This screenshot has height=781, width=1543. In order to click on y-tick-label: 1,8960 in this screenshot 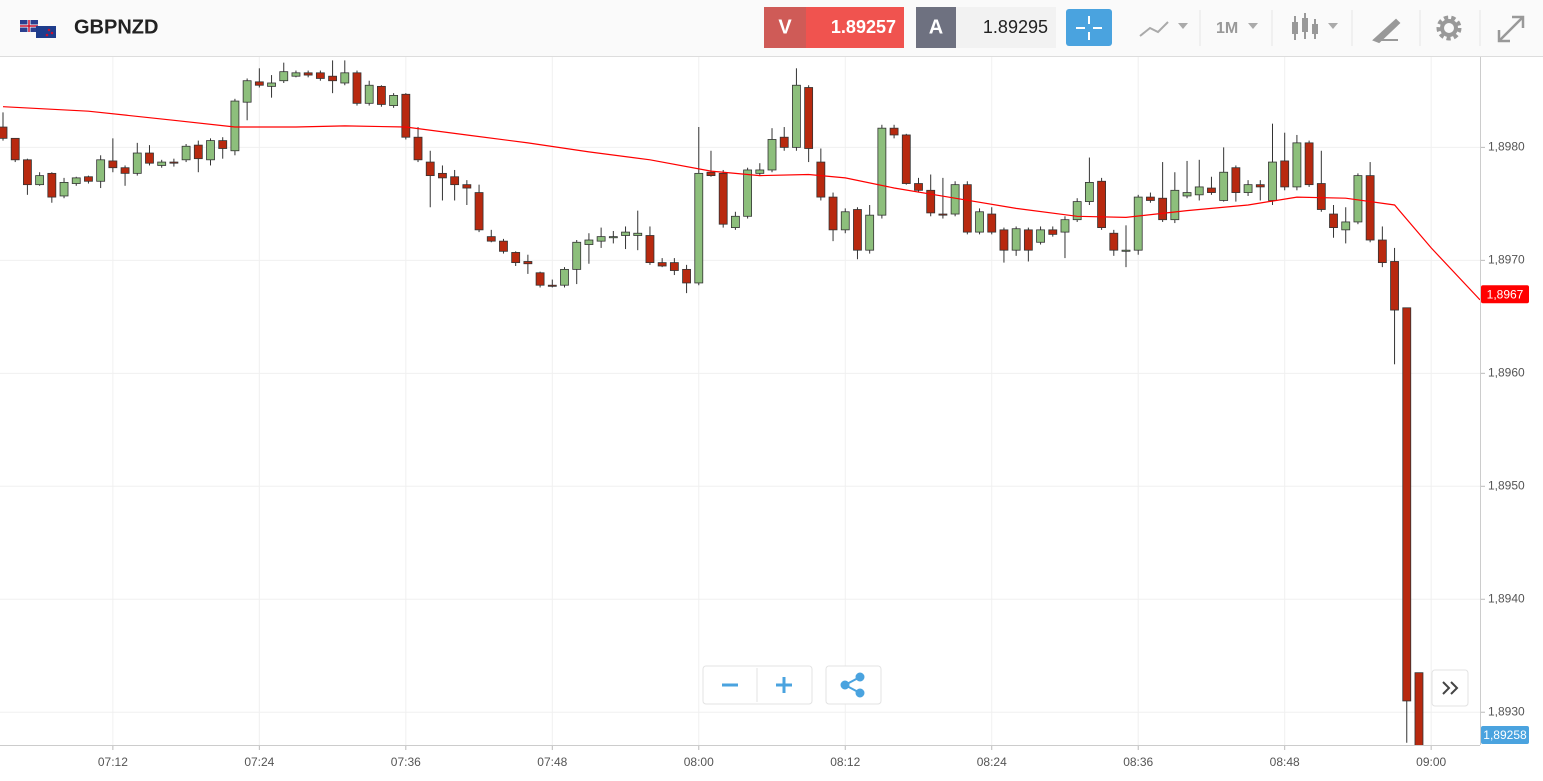, I will do `click(1506, 372)`.